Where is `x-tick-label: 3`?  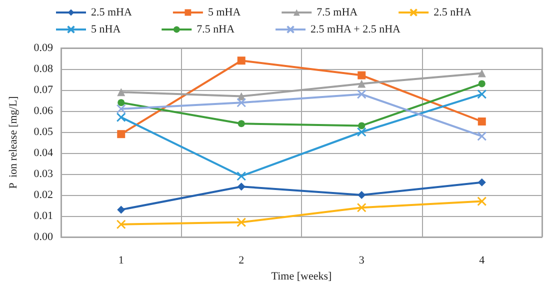 x-tick-label: 3 is located at coordinates (361, 260).